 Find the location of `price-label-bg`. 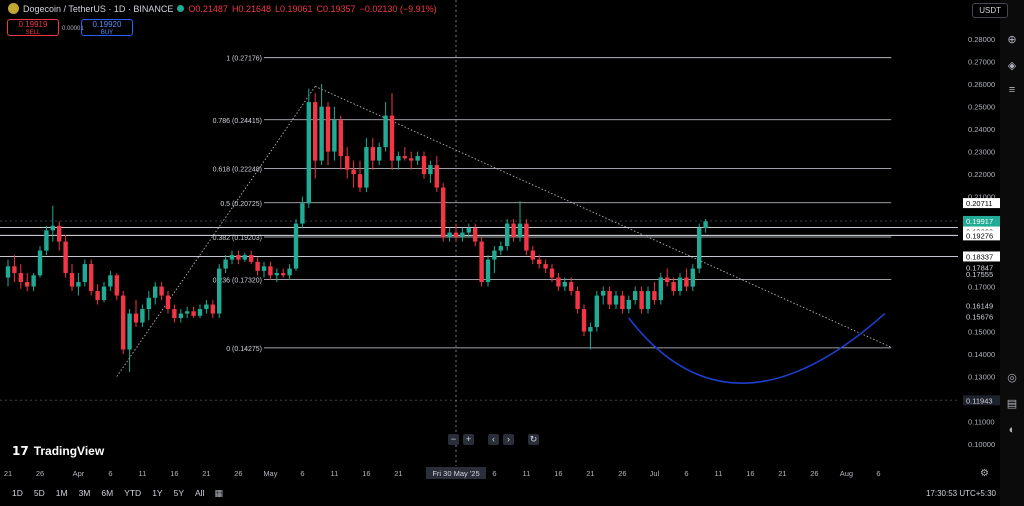

price-label-bg is located at coordinates (981, 235).